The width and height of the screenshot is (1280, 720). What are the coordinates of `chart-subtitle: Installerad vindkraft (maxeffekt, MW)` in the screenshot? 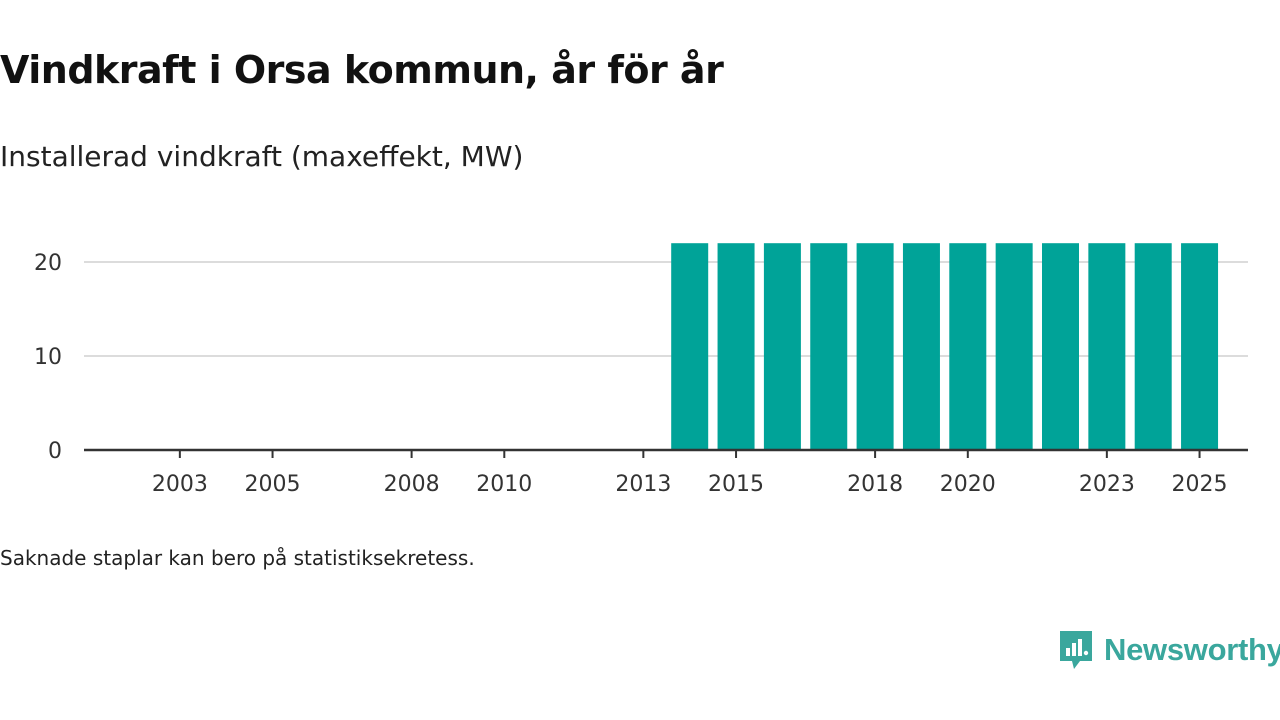 It's located at (262, 156).